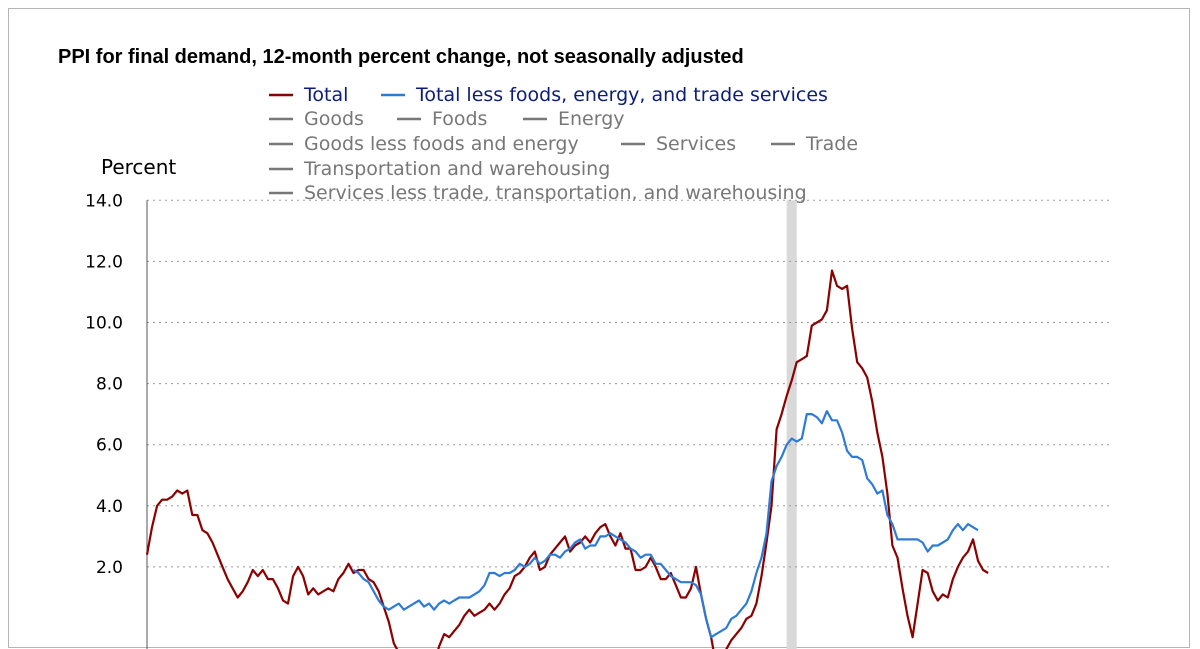 Image resolution: width=1200 pixels, height=649 pixels. What do you see at coordinates (138, 167) in the screenshot?
I see `y-axis-label: Percent` at bounding box center [138, 167].